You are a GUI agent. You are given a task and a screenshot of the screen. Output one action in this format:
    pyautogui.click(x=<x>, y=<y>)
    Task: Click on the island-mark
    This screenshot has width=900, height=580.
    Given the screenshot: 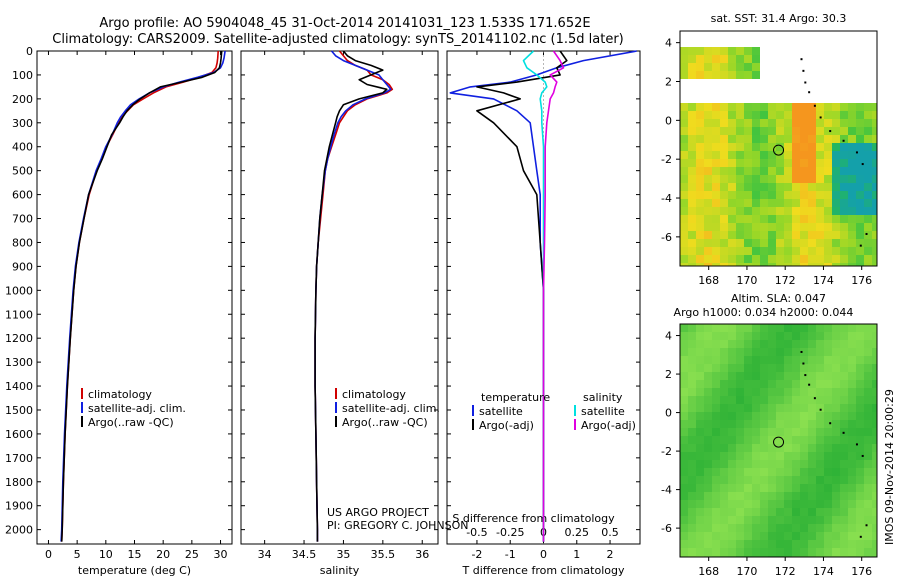 What is the action you would take?
    pyautogui.click(x=820, y=117)
    